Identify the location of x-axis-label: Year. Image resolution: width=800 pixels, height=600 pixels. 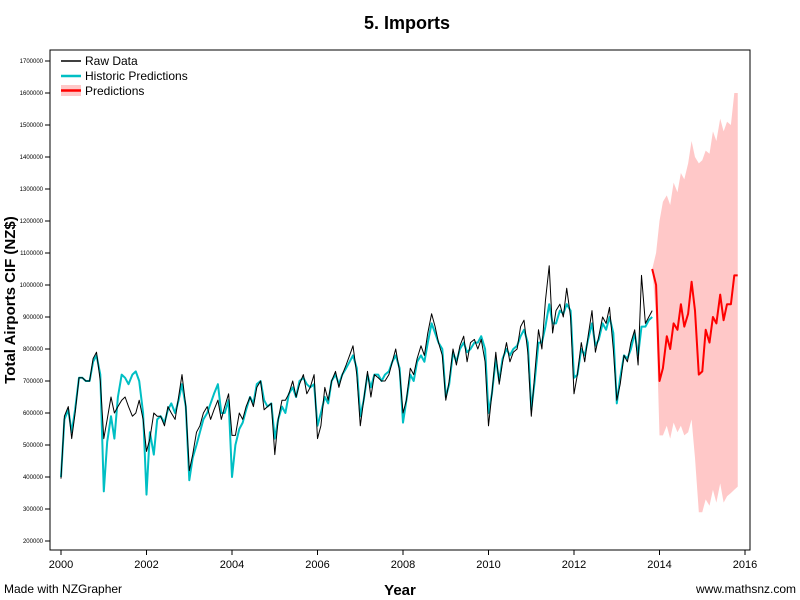
(400, 590).